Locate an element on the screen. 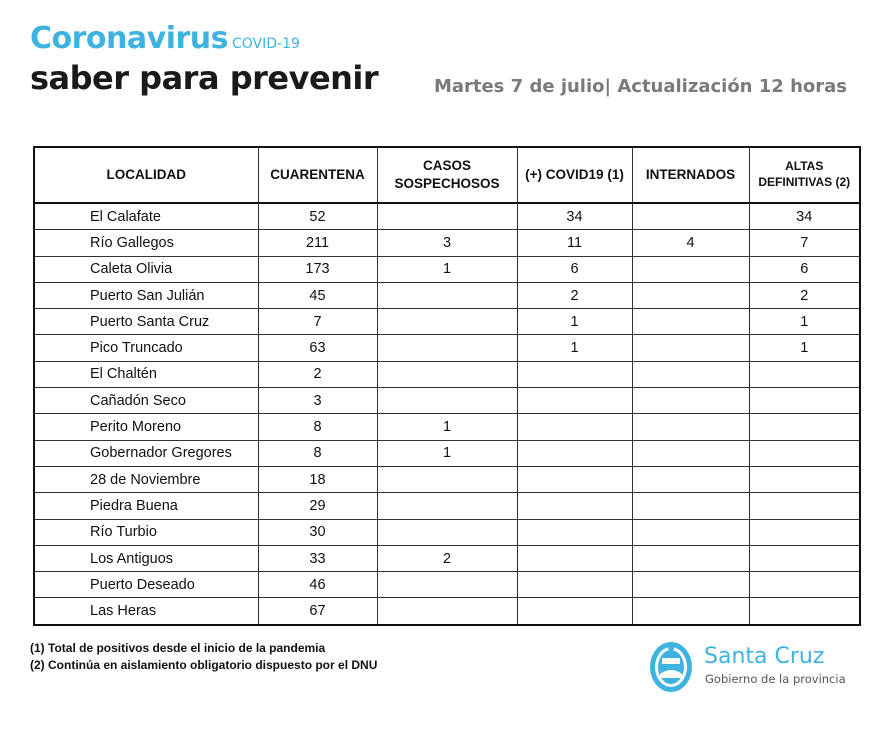 Image resolution: width=895 pixels, height=735 pixels. table-row: Caleta Olivia 173 1 6 6 is located at coordinates (447, 269).